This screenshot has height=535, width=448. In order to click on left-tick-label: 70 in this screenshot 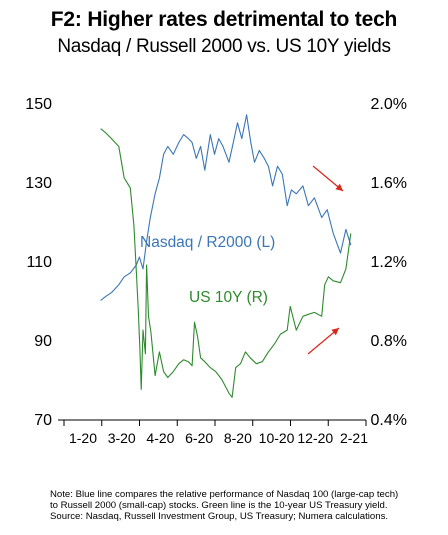, I will do `click(43, 420)`.